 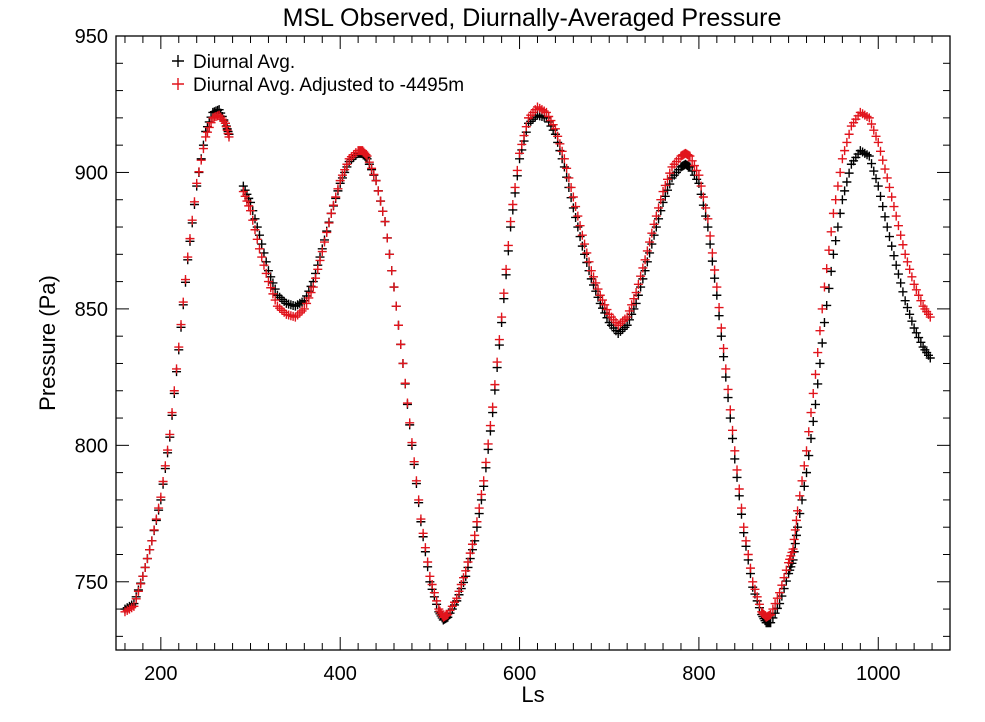 What do you see at coordinates (91, 583) in the screenshot?
I see `y-tick-label: 750` at bounding box center [91, 583].